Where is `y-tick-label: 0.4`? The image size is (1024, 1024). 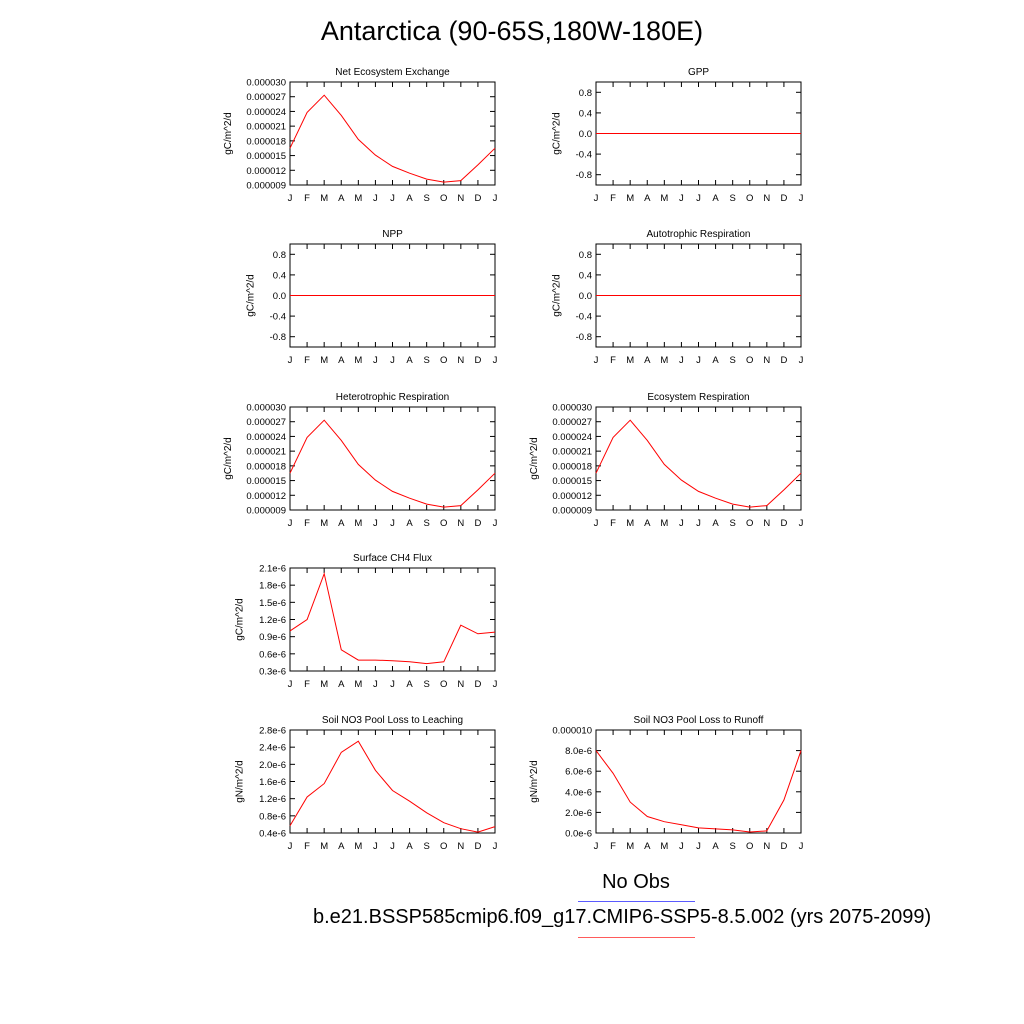
y-tick-label: 0.4 is located at coordinates (279, 275).